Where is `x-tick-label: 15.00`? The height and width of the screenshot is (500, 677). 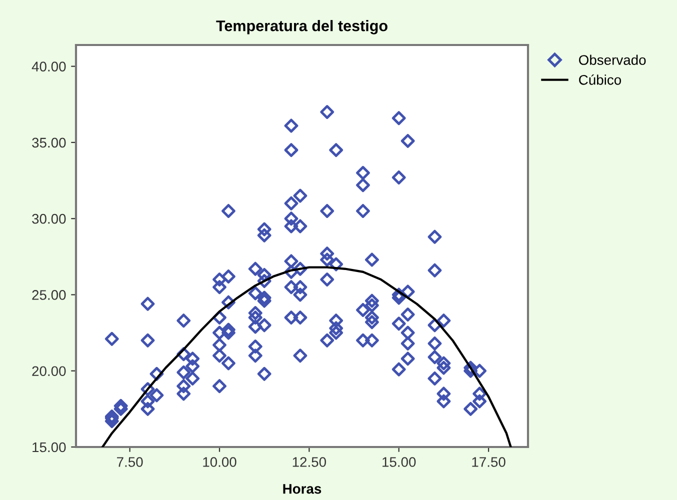 x-tick-label: 15.00 is located at coordinates (399, 462).